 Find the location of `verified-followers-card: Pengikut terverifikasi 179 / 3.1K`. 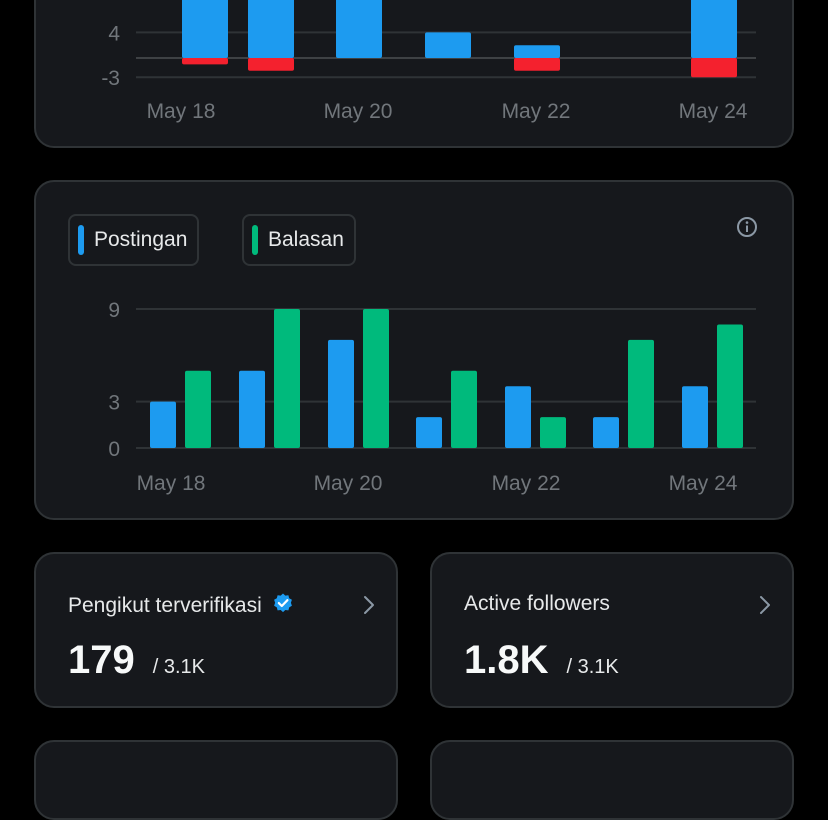

verified-followers-card: Pengikut terverifikasi 179 / 3.1K is located at coordinates (216, 630).